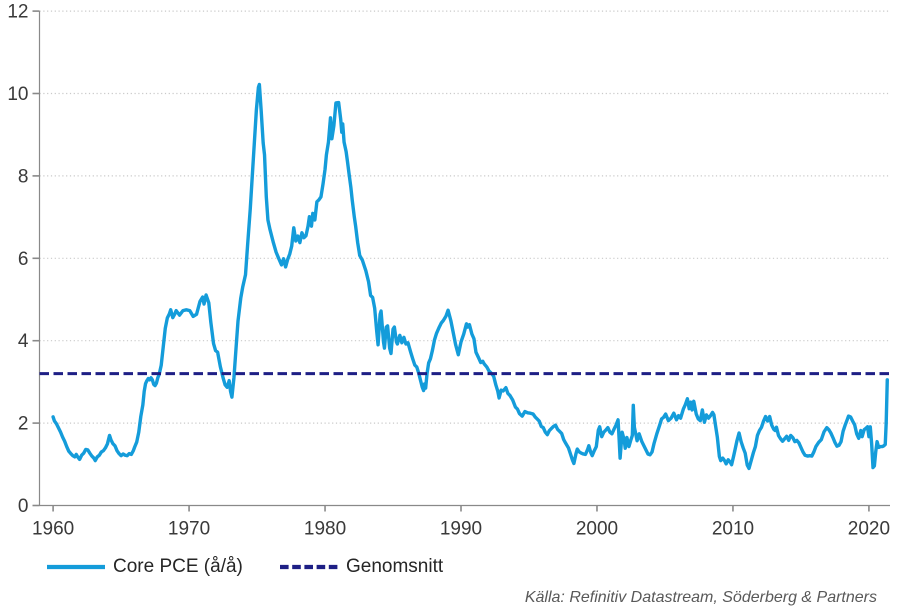 The width and height of the screenshot is (900, 615). I want to click on core-pce-line-swatch, so click(76, 567).